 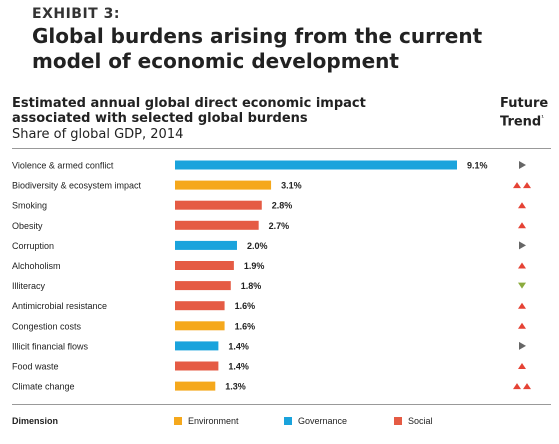 What do you see at coordinates (63, 166) in the screenshot?
I see `category-label: Violence & armed conflict` at bounding box center [63, 166].